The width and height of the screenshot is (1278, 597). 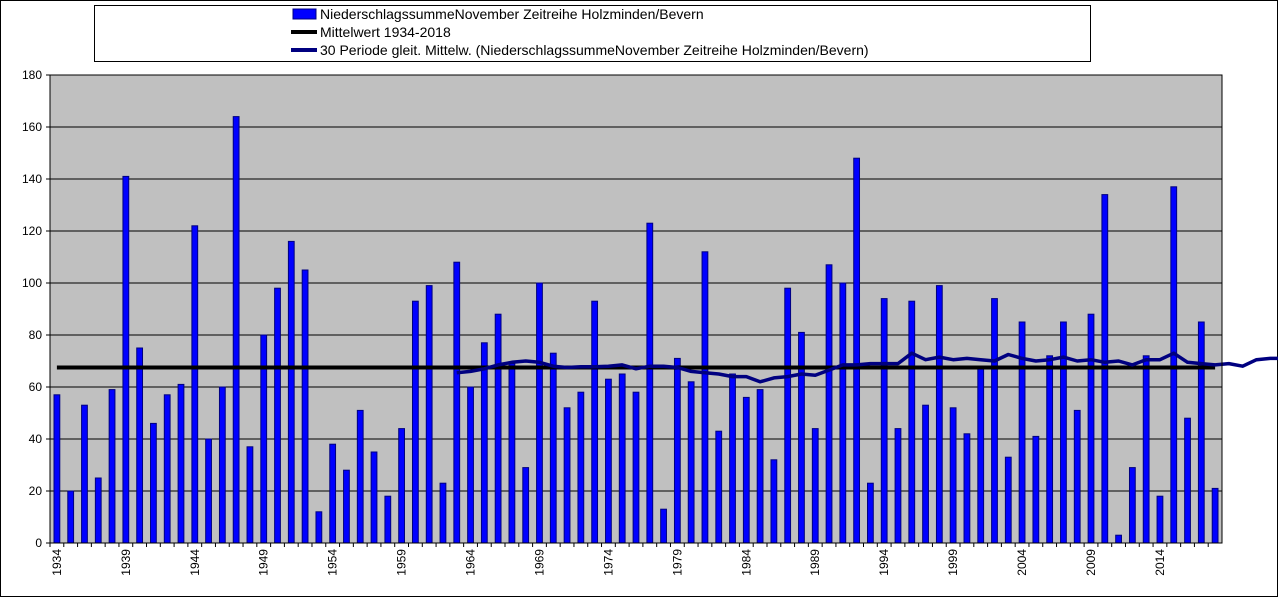 What do you see at coordinates (994, 421) in the screenshot?
I see `bar-2002` at bounding box center [994, 421].